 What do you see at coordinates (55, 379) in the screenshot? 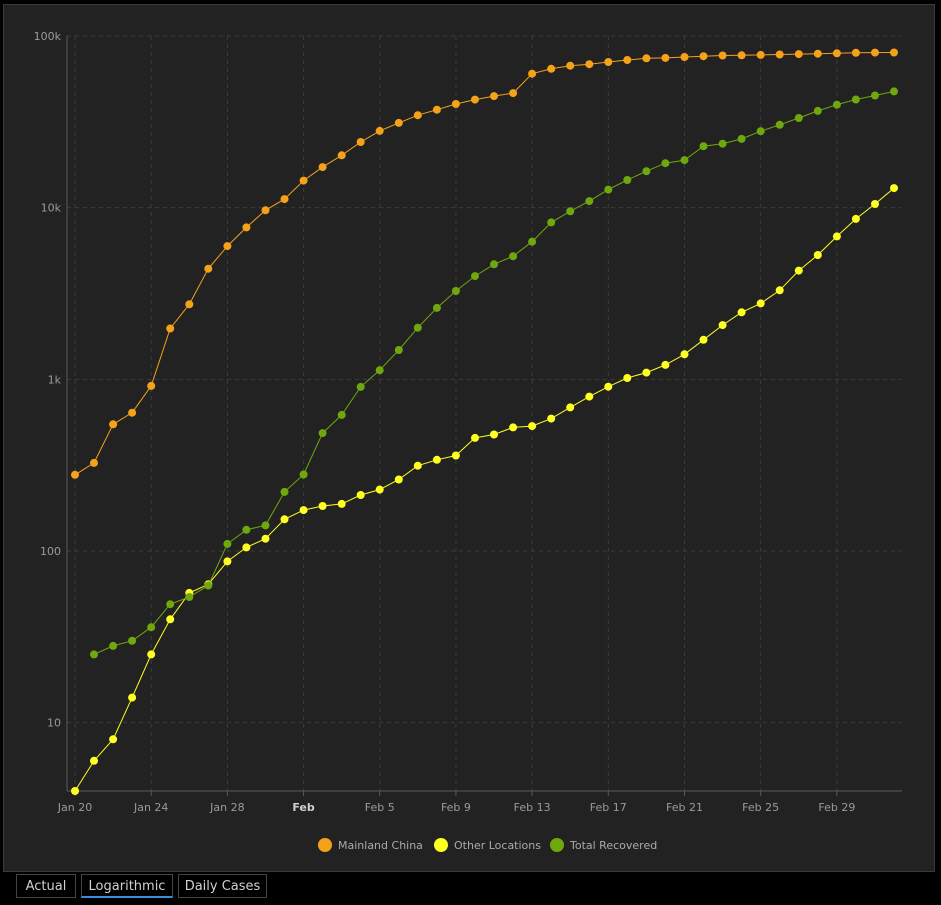
I see `y-tick-label: 1k` at bounding box center [55, 379].